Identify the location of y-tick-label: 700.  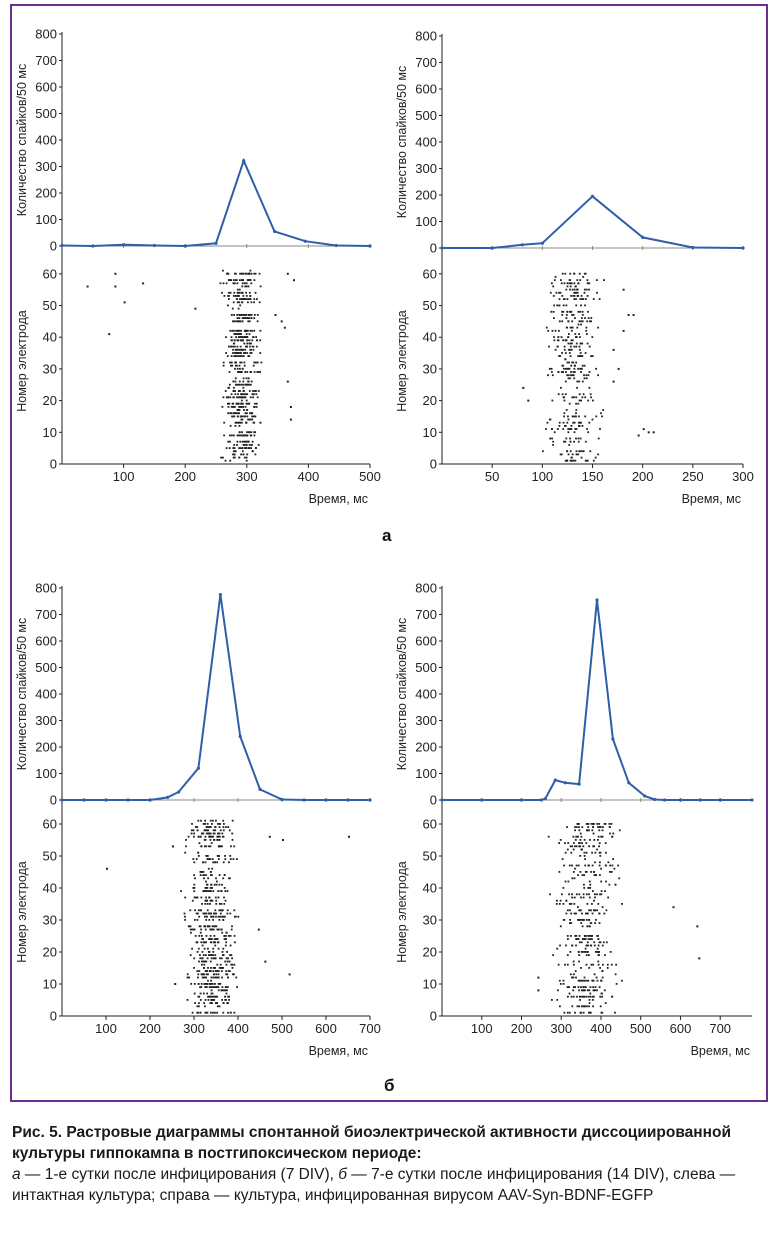
(426, 62).